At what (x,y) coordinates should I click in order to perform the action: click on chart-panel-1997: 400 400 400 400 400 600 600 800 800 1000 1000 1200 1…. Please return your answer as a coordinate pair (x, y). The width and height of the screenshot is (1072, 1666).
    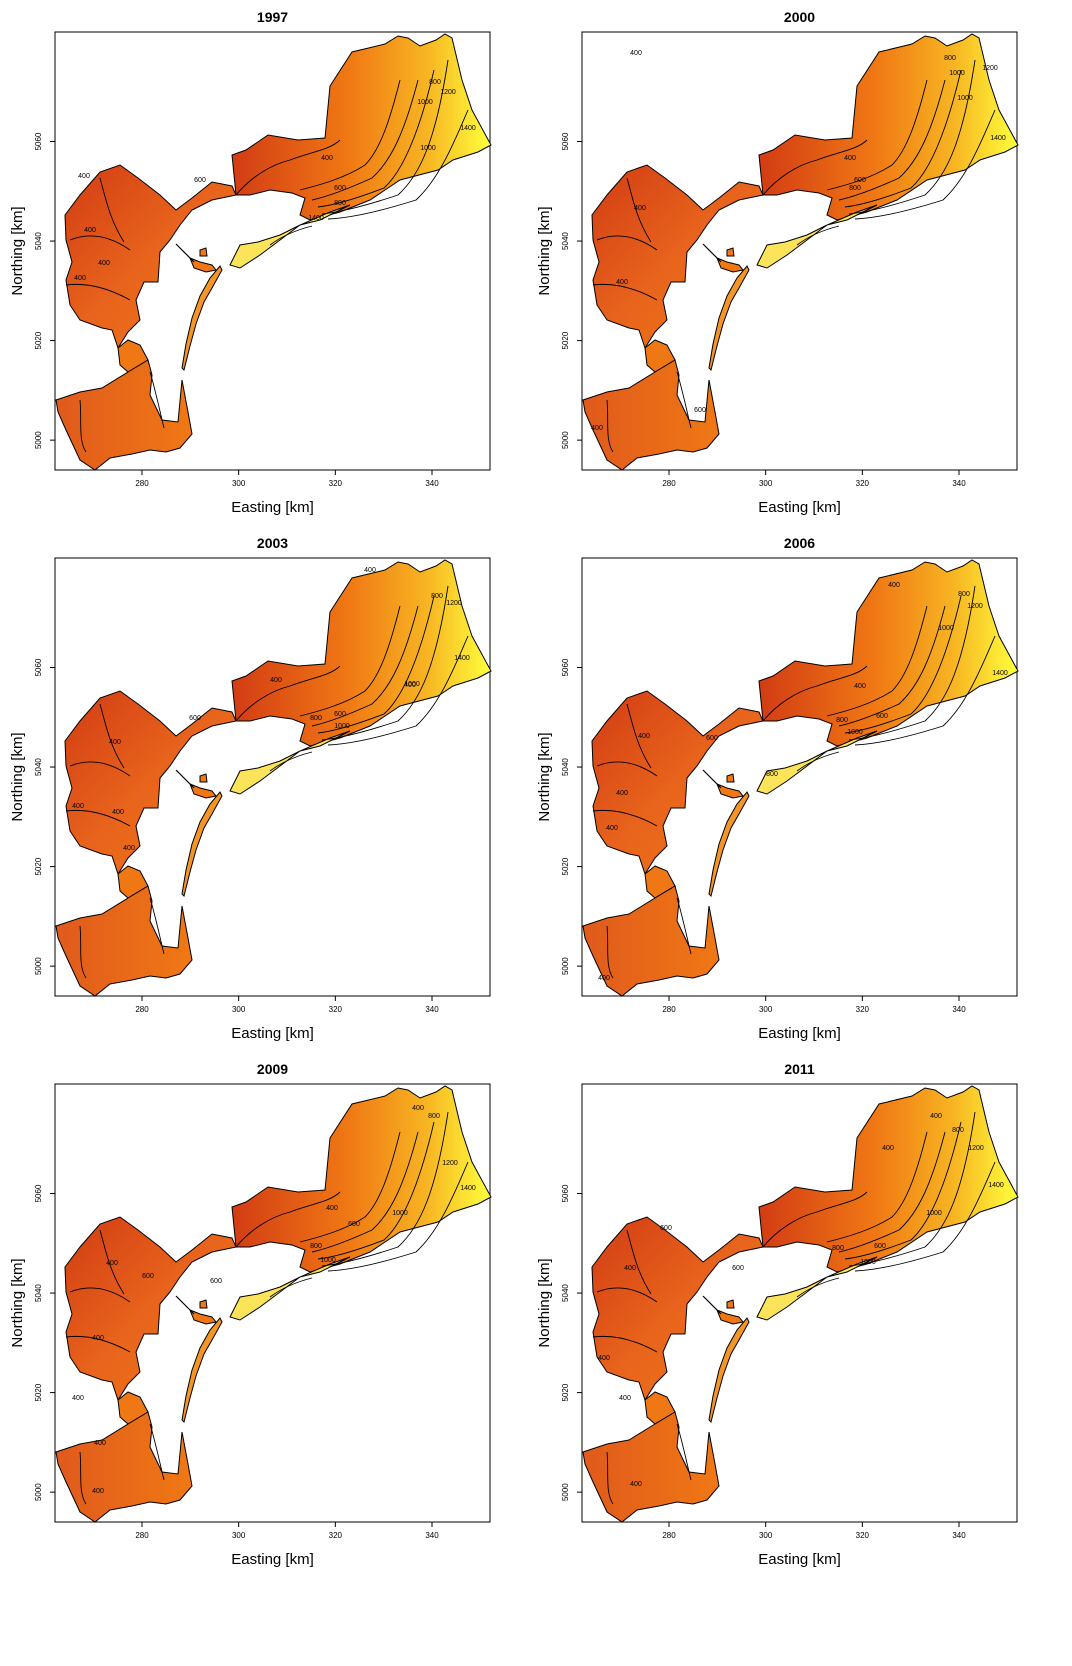
    Looking at the image, I should click on (250, 262).